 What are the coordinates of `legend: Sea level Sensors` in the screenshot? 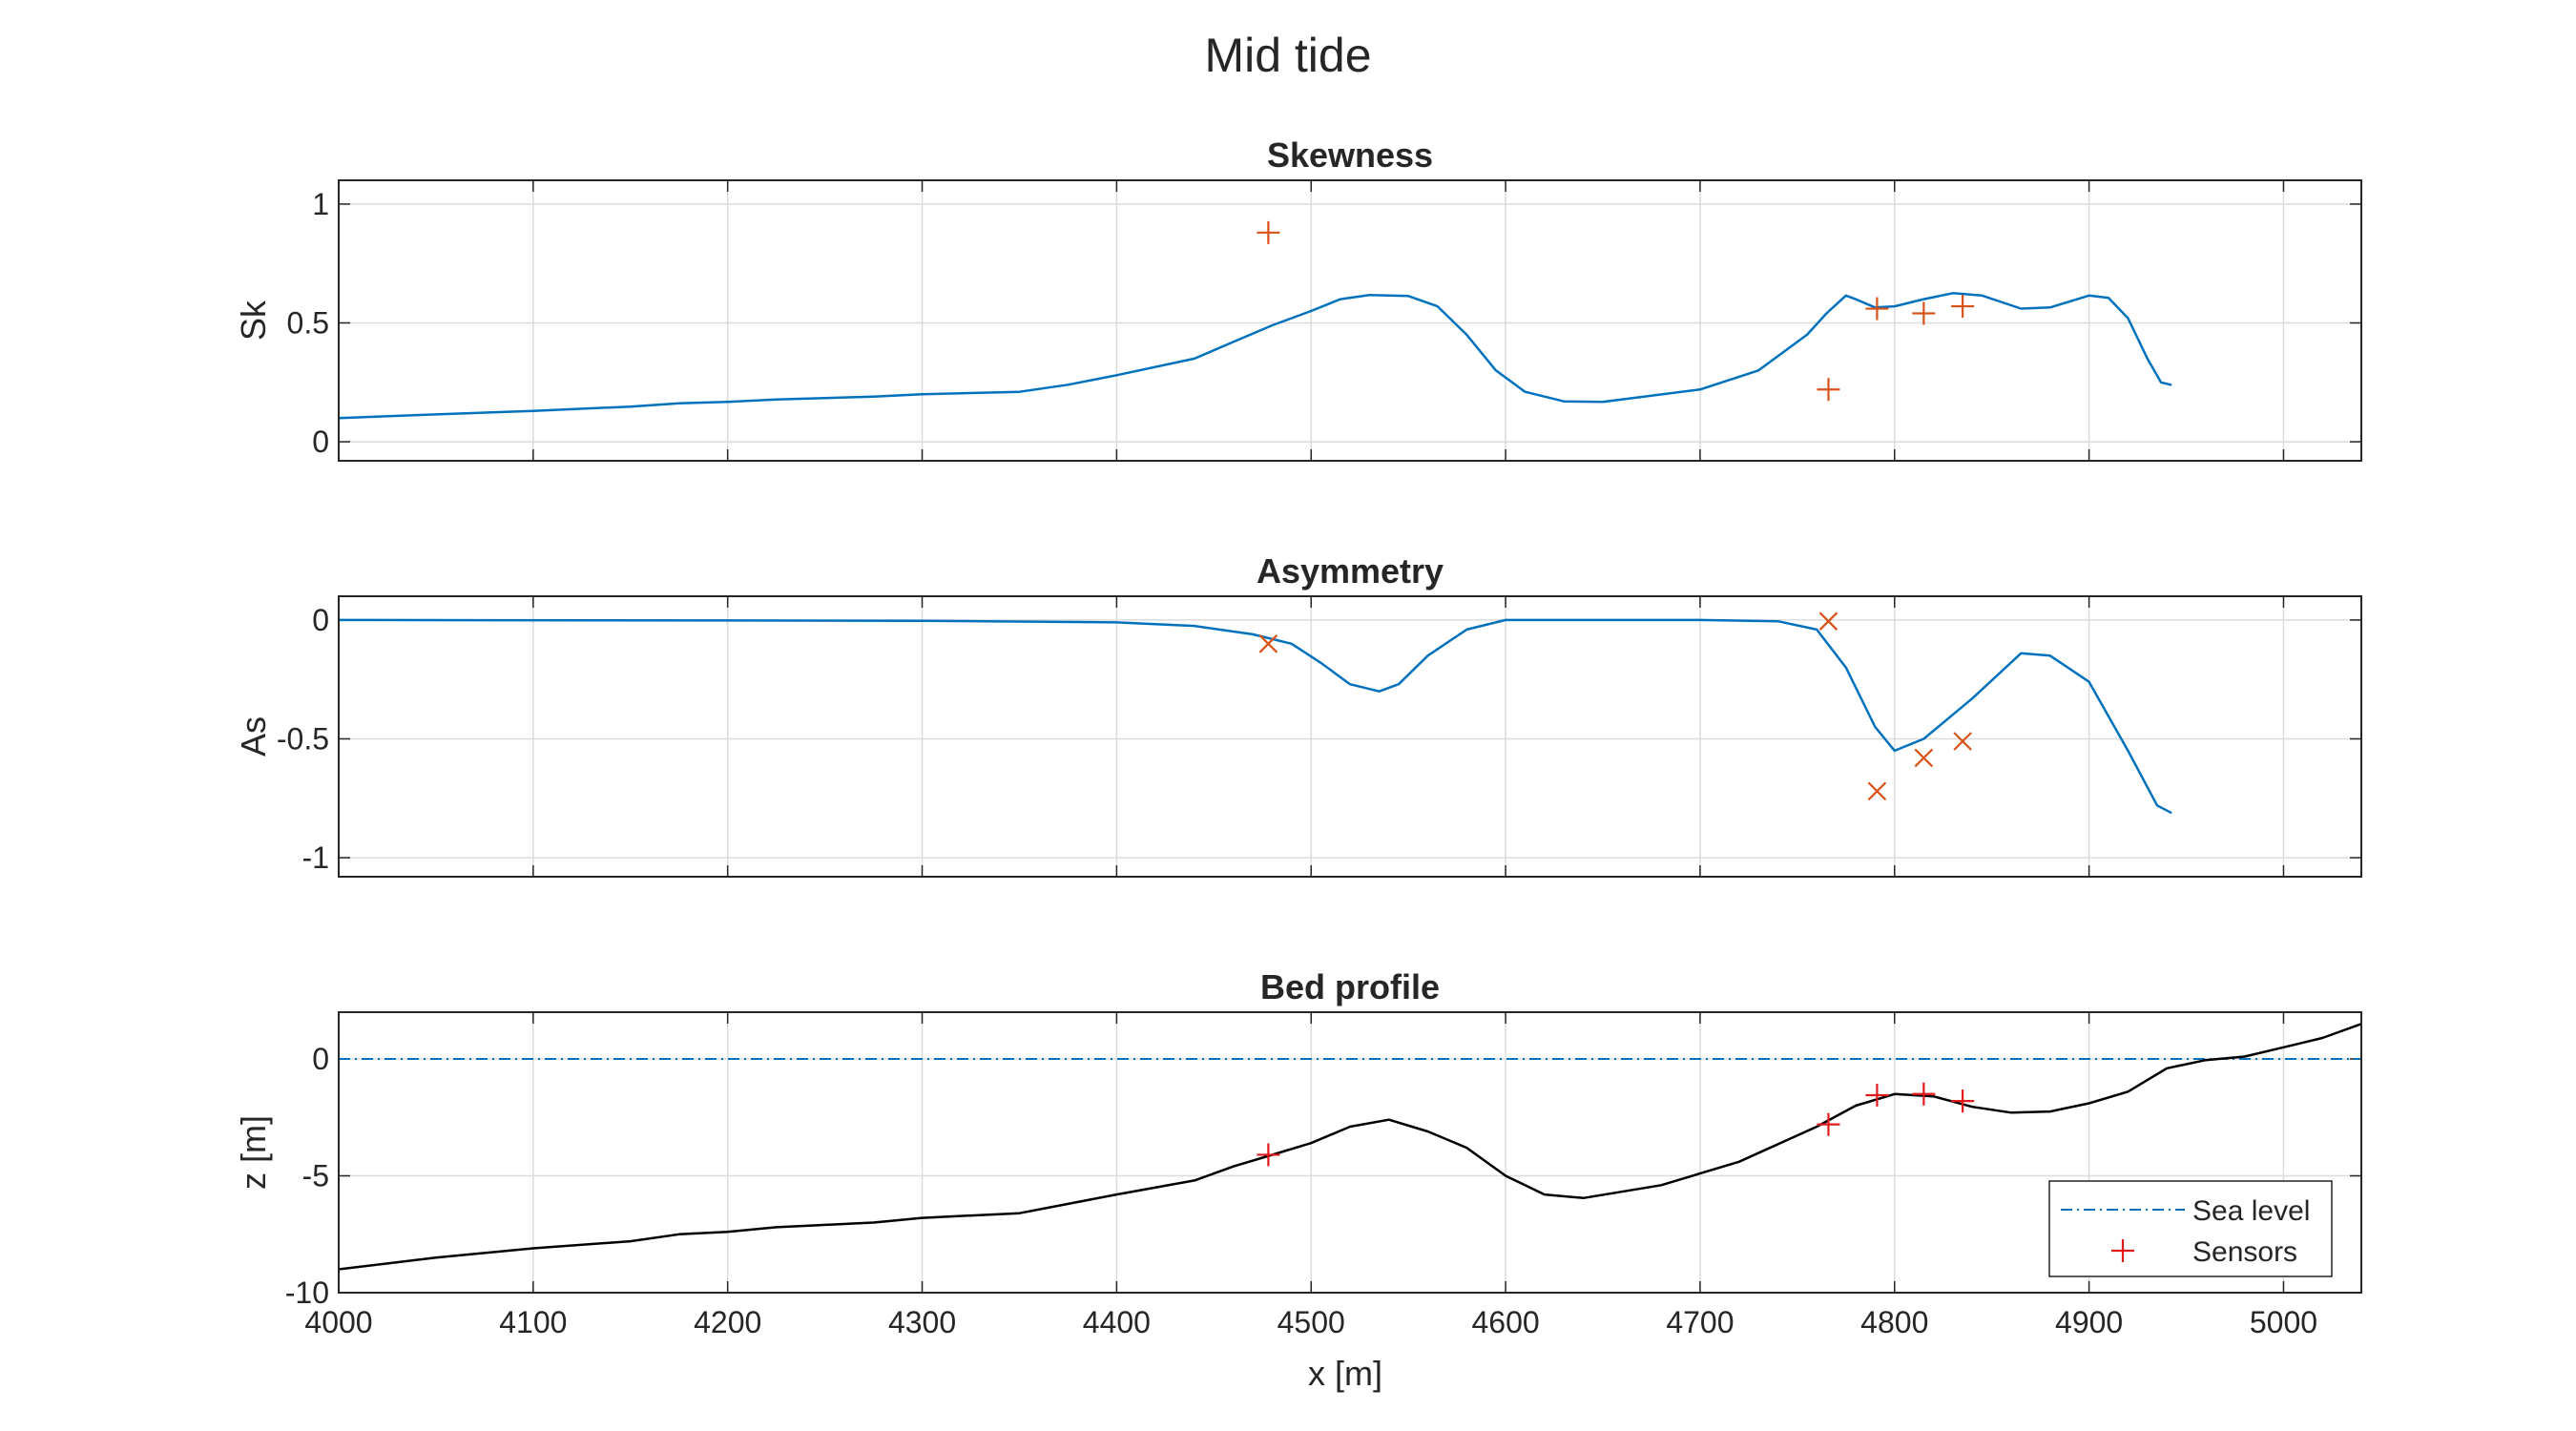 It's located at (2190, 1228).